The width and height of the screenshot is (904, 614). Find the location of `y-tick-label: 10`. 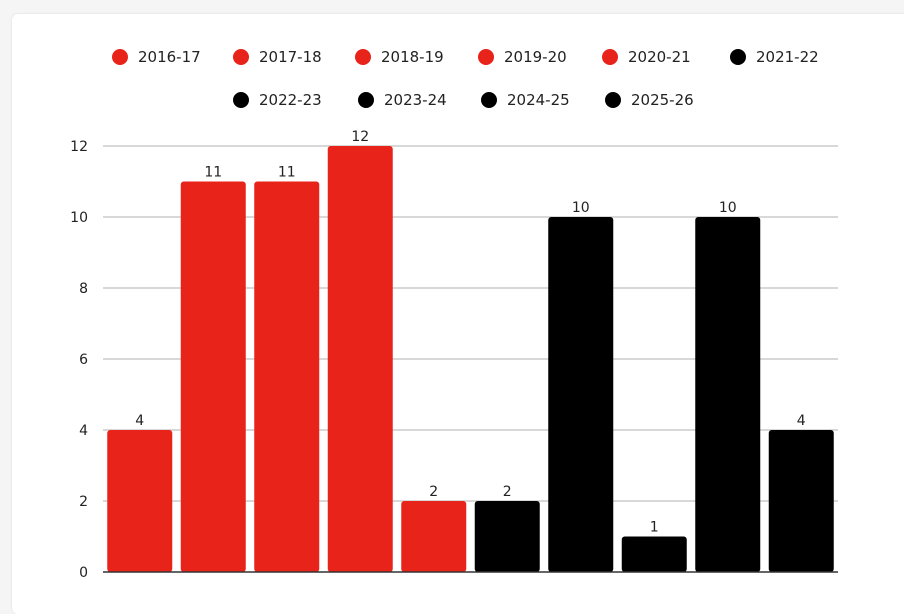

y-tick-label: 10 is located at coordinates (79, 218).